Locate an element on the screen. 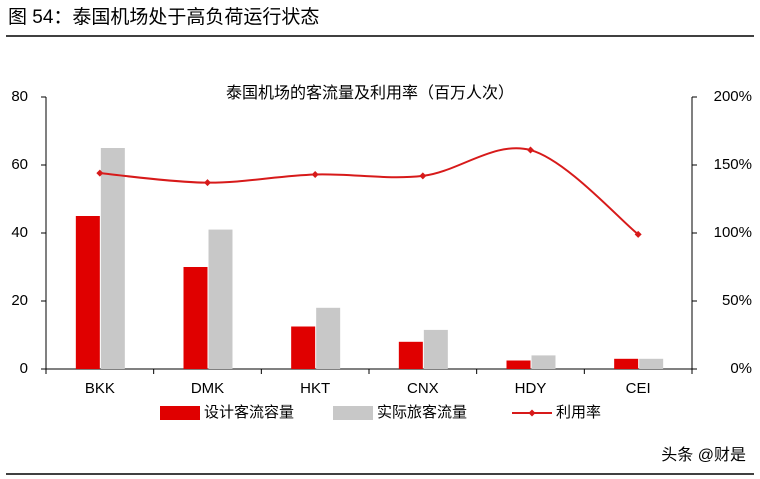 The height and width of the screenshot is (479, 760). y2-tick-label: 200% is located at coordinates (733, 96).